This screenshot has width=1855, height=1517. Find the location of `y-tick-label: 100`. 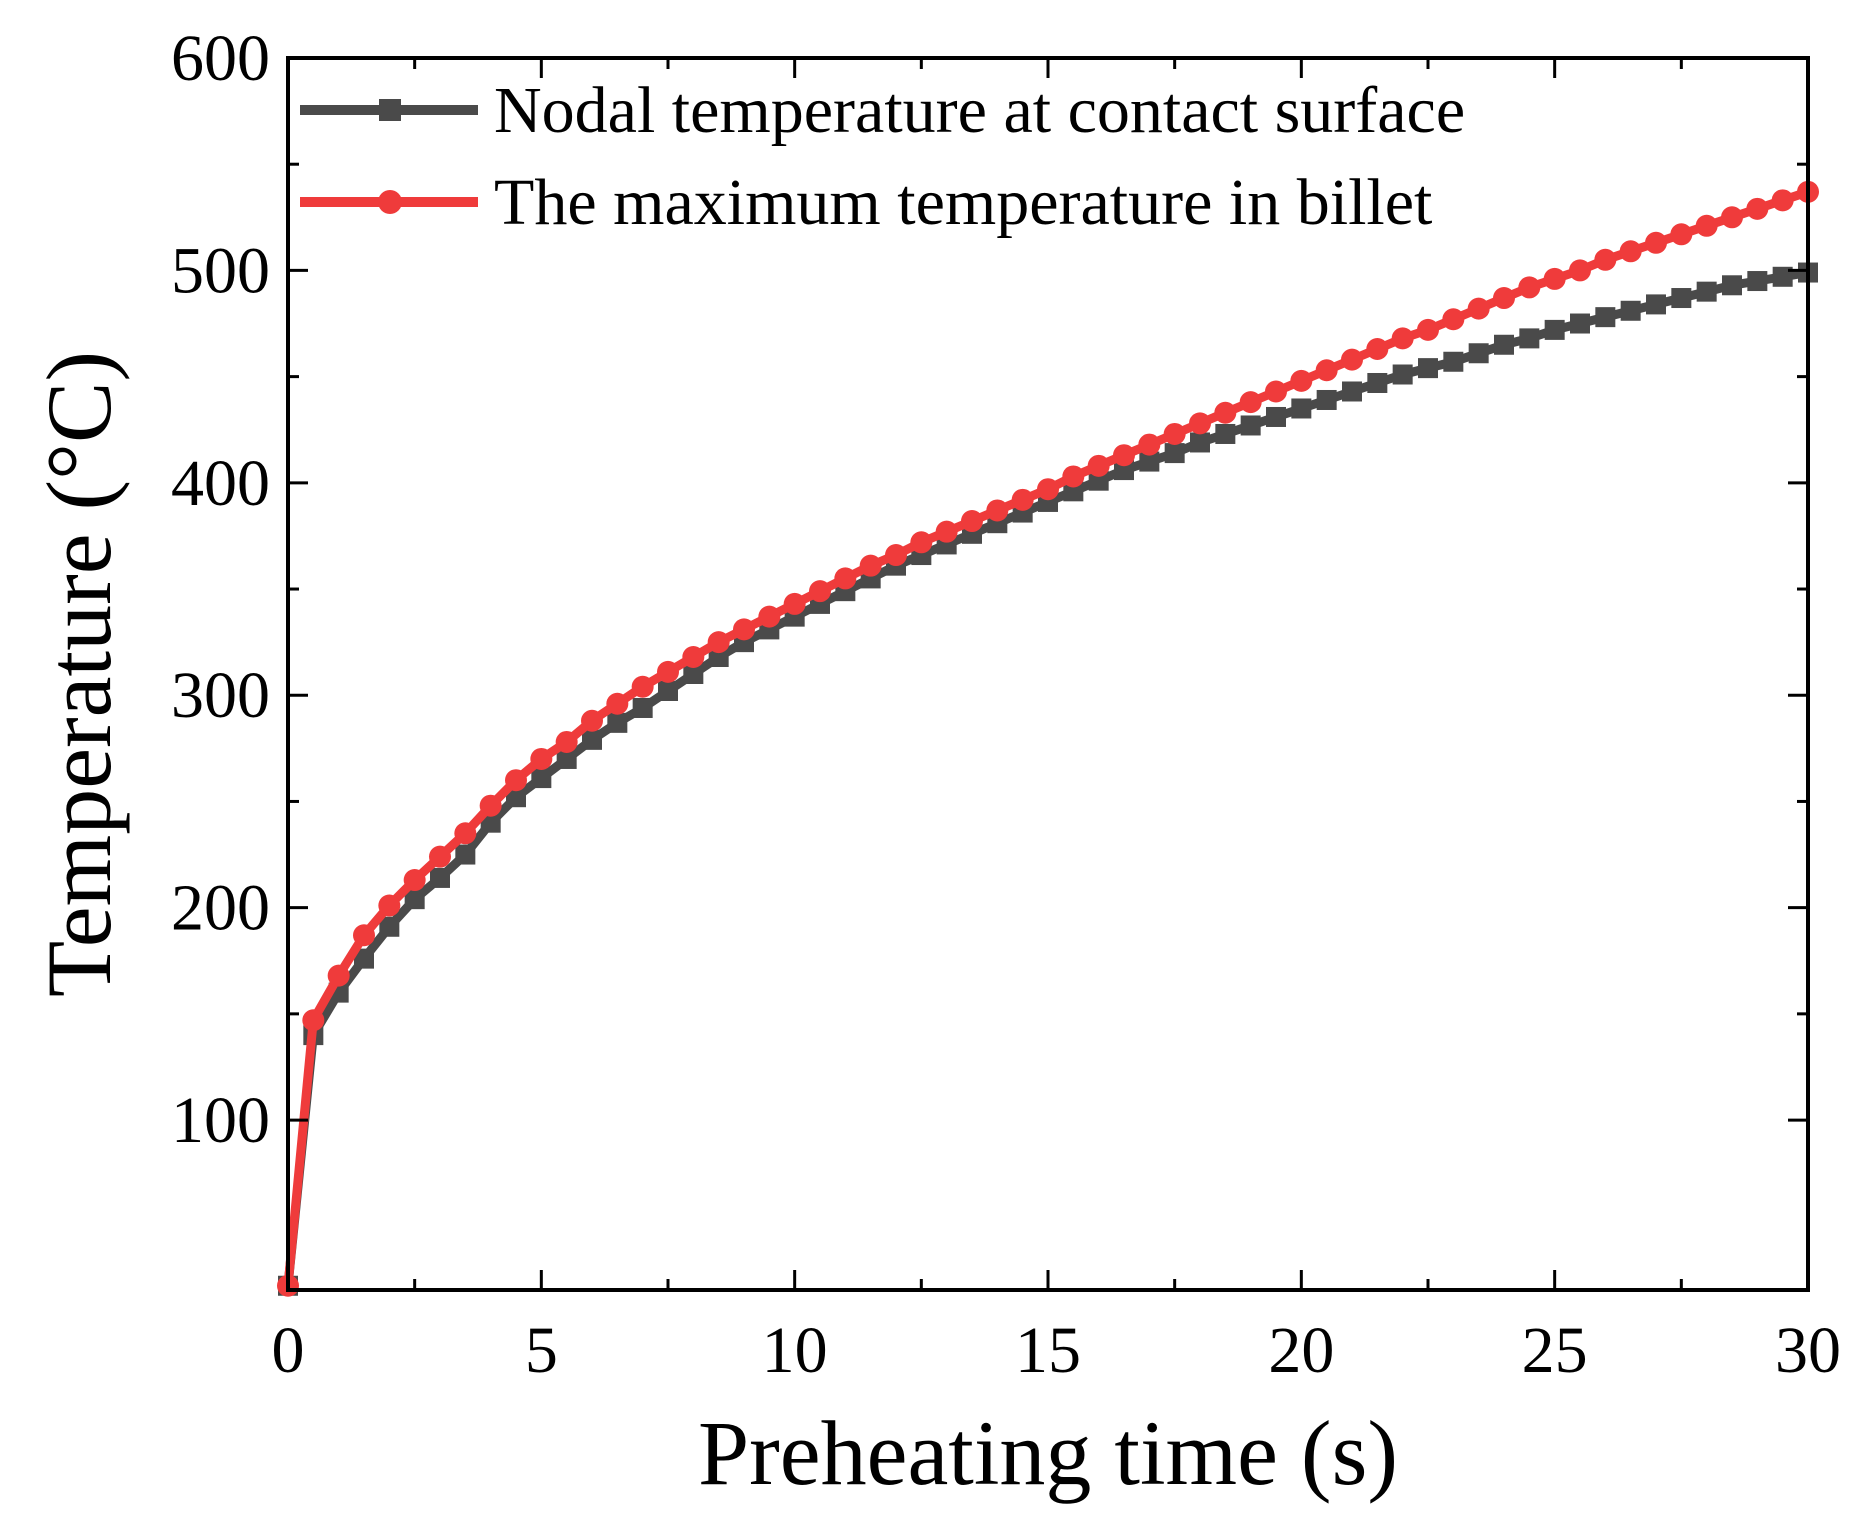

y-tick-label: 100 is located at coordinates (220, 1120).